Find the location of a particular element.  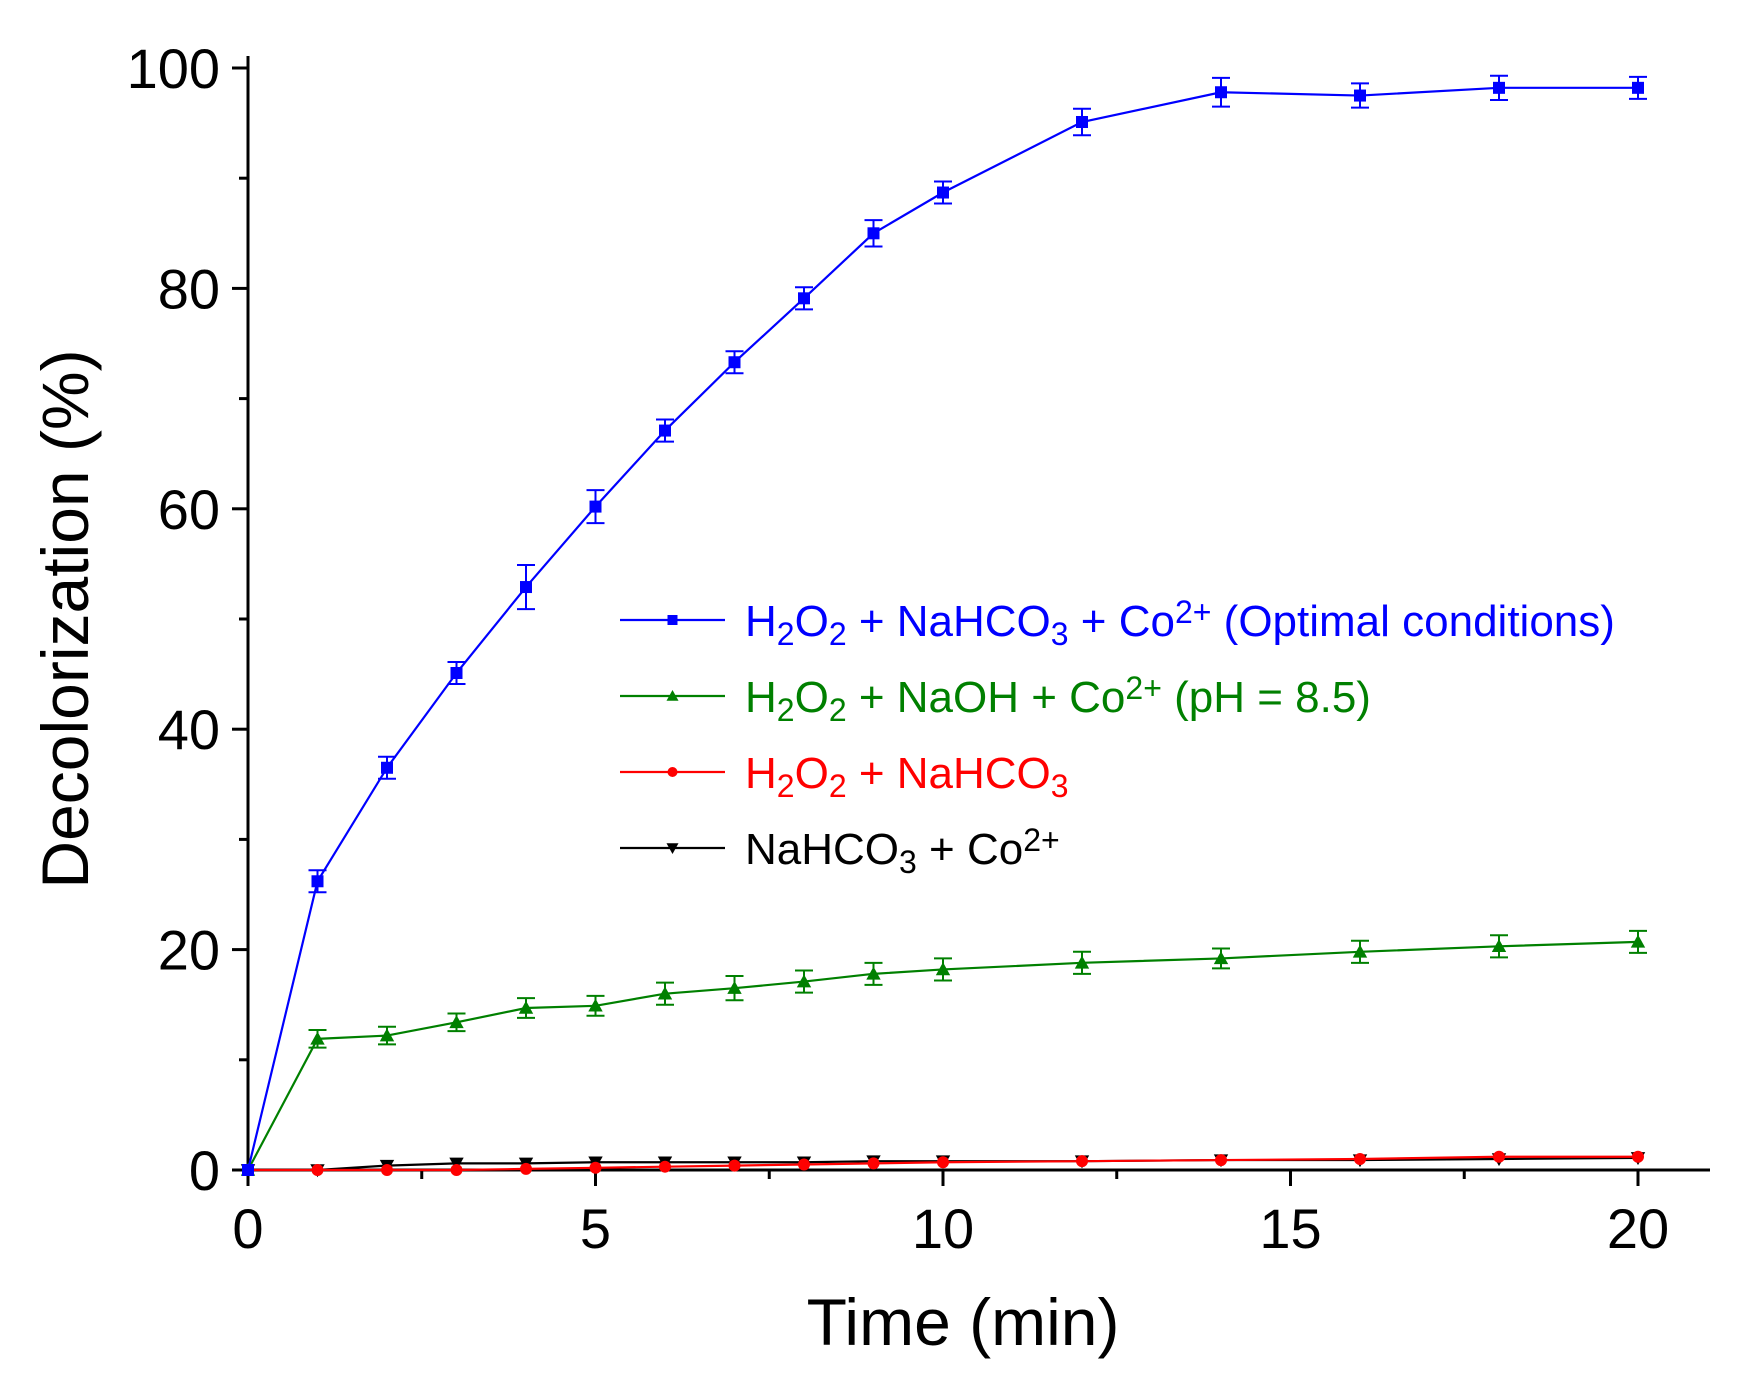

y-axis-title: Decolorization (%) is located at coordinates (65, 618).